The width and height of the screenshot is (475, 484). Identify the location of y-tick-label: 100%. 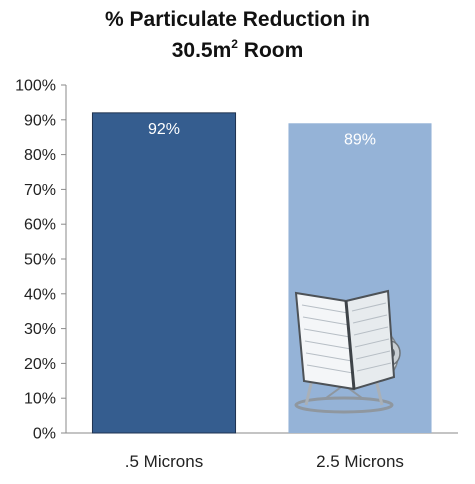
(35, 86).